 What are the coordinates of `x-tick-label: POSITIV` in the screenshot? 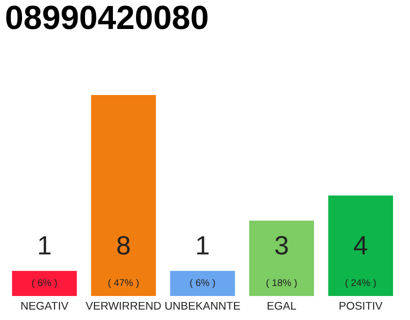 It's located at (361, 306).